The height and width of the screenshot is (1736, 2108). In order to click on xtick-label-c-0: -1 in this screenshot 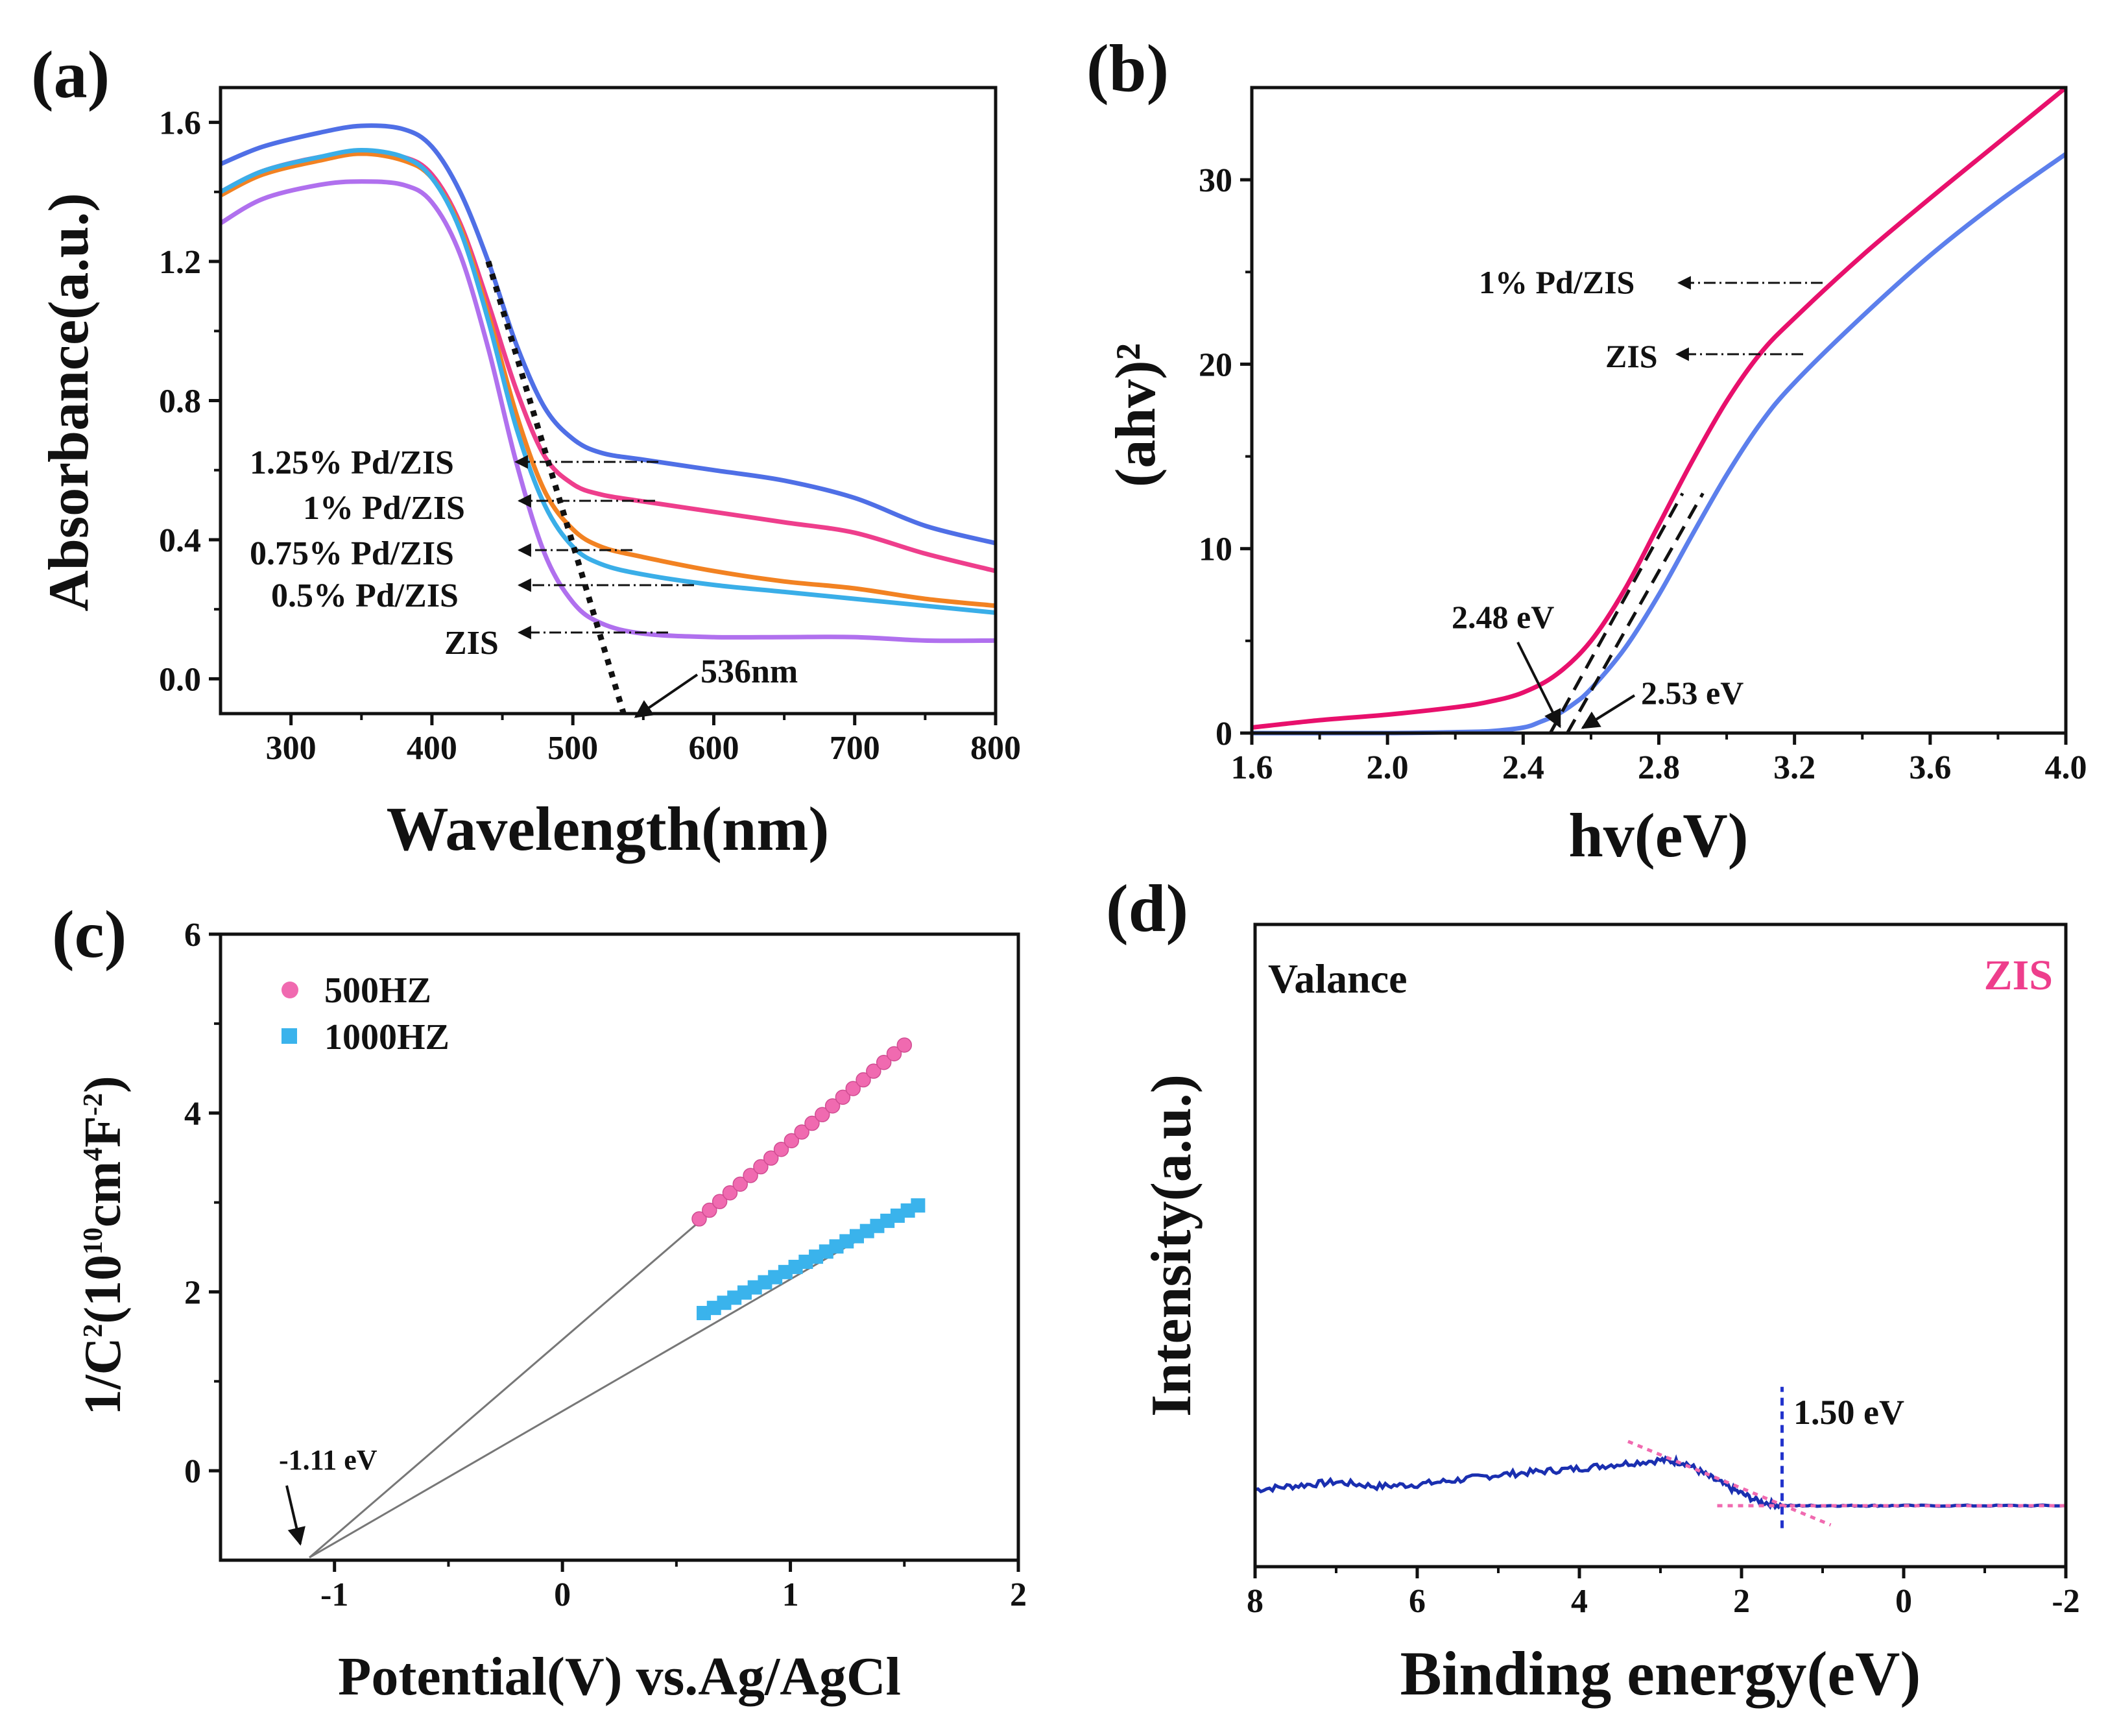, I will do `click(334, 1594)`.